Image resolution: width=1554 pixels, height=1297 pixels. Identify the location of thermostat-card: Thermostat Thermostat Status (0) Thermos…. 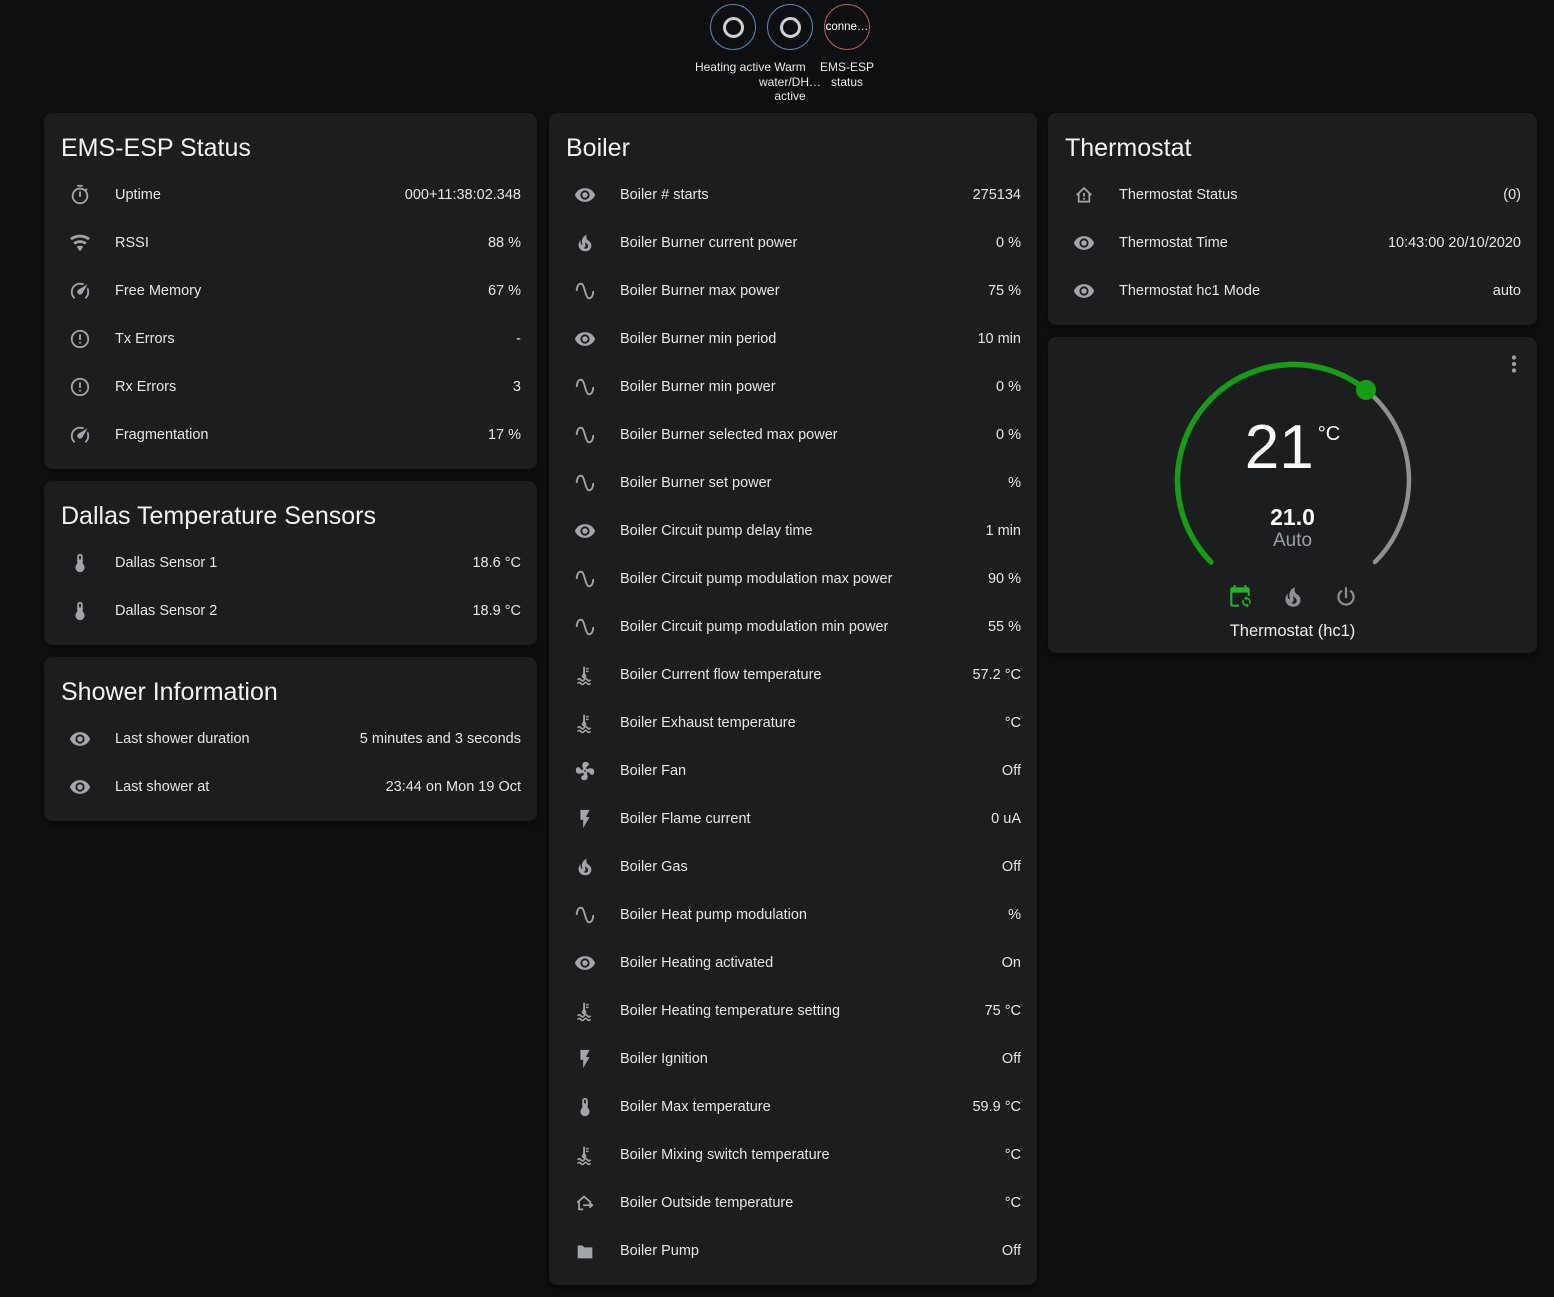
(1292, 219).